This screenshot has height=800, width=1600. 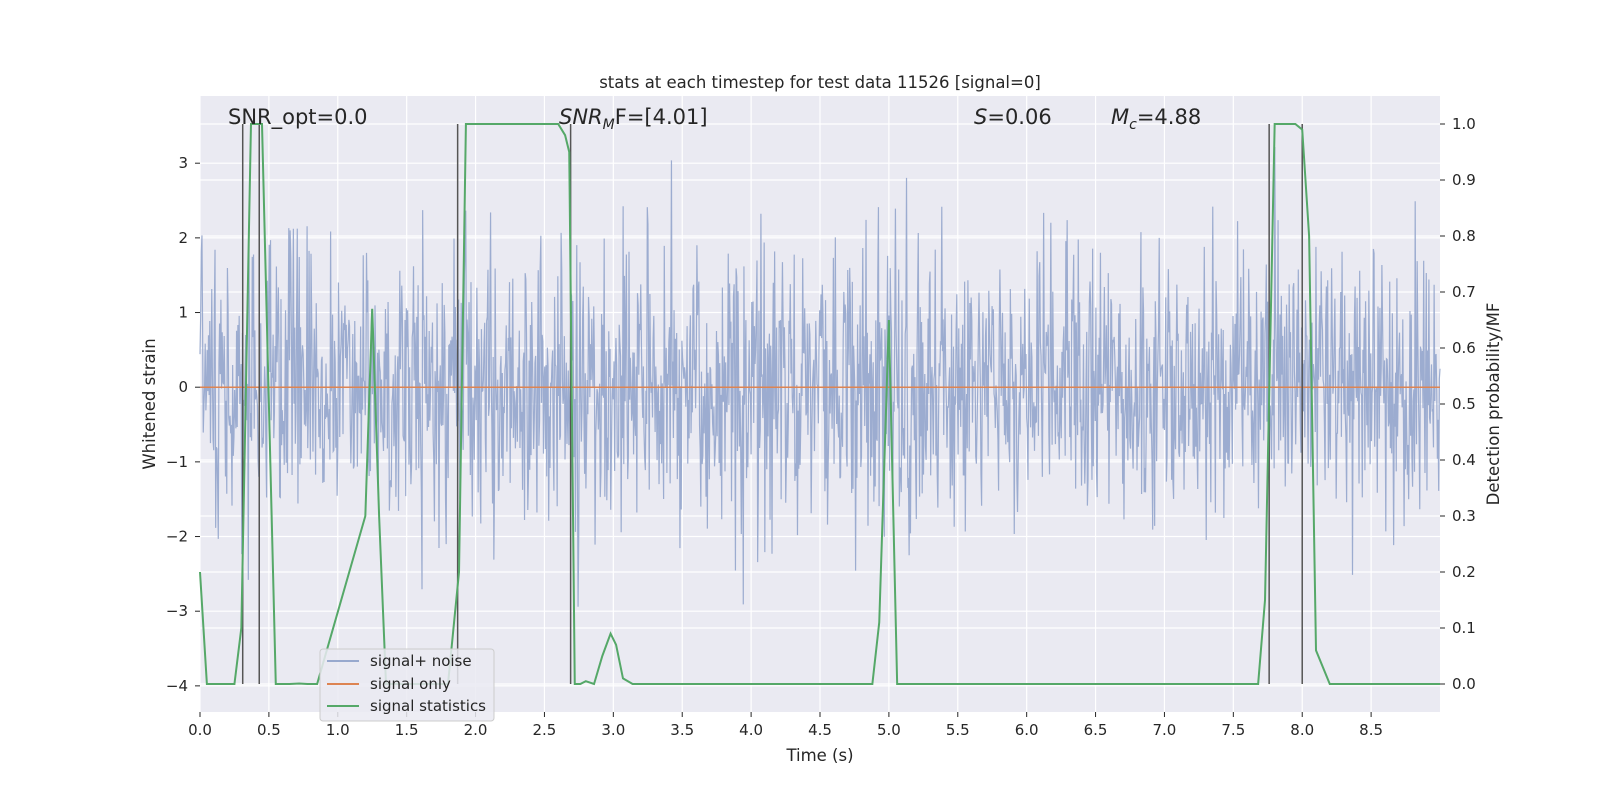 What do you see at coordinates (714, 119) in the screenshot?
I see `annotations: SNR_opt=0.0 SNRMF=[4.01] S=0.06 Mc=4.88` at bounding box center [714, 119].